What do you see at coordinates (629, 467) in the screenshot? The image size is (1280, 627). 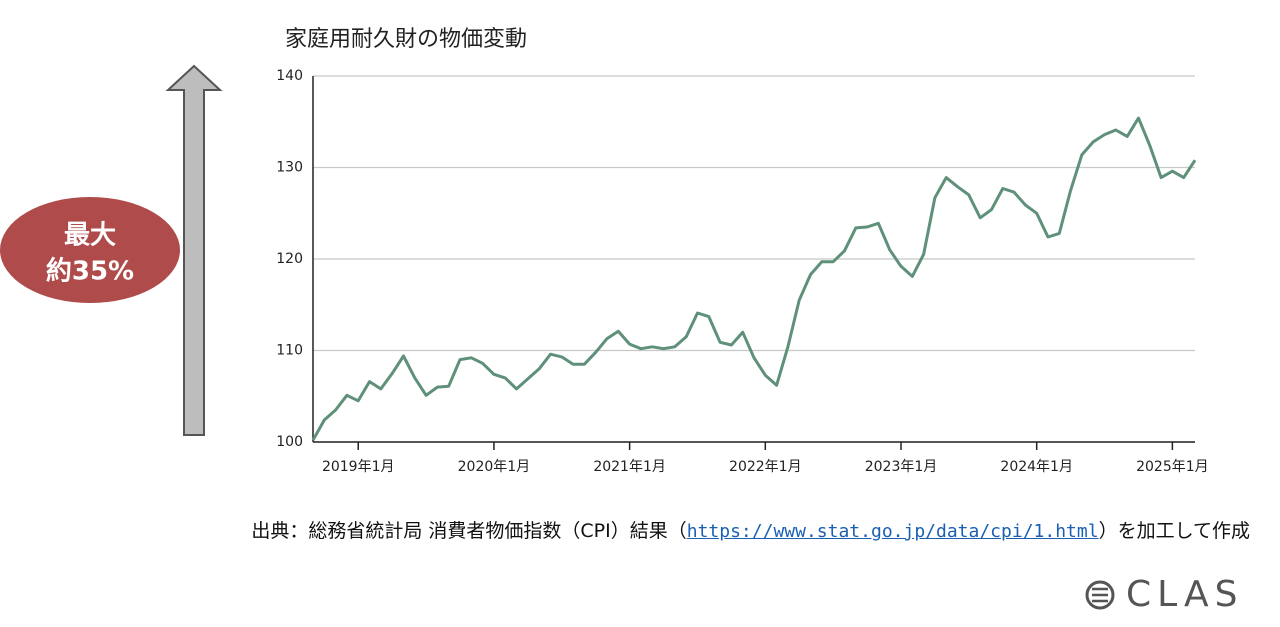 I see `x-tick-label: 2021年1月` at bounding box center [629, 467].